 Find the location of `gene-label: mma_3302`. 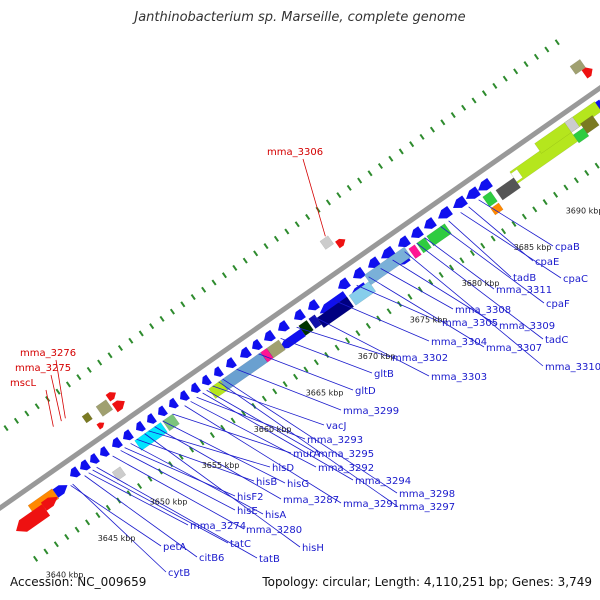

gene-label: mma_3302 is located at coordinates (420, 358).